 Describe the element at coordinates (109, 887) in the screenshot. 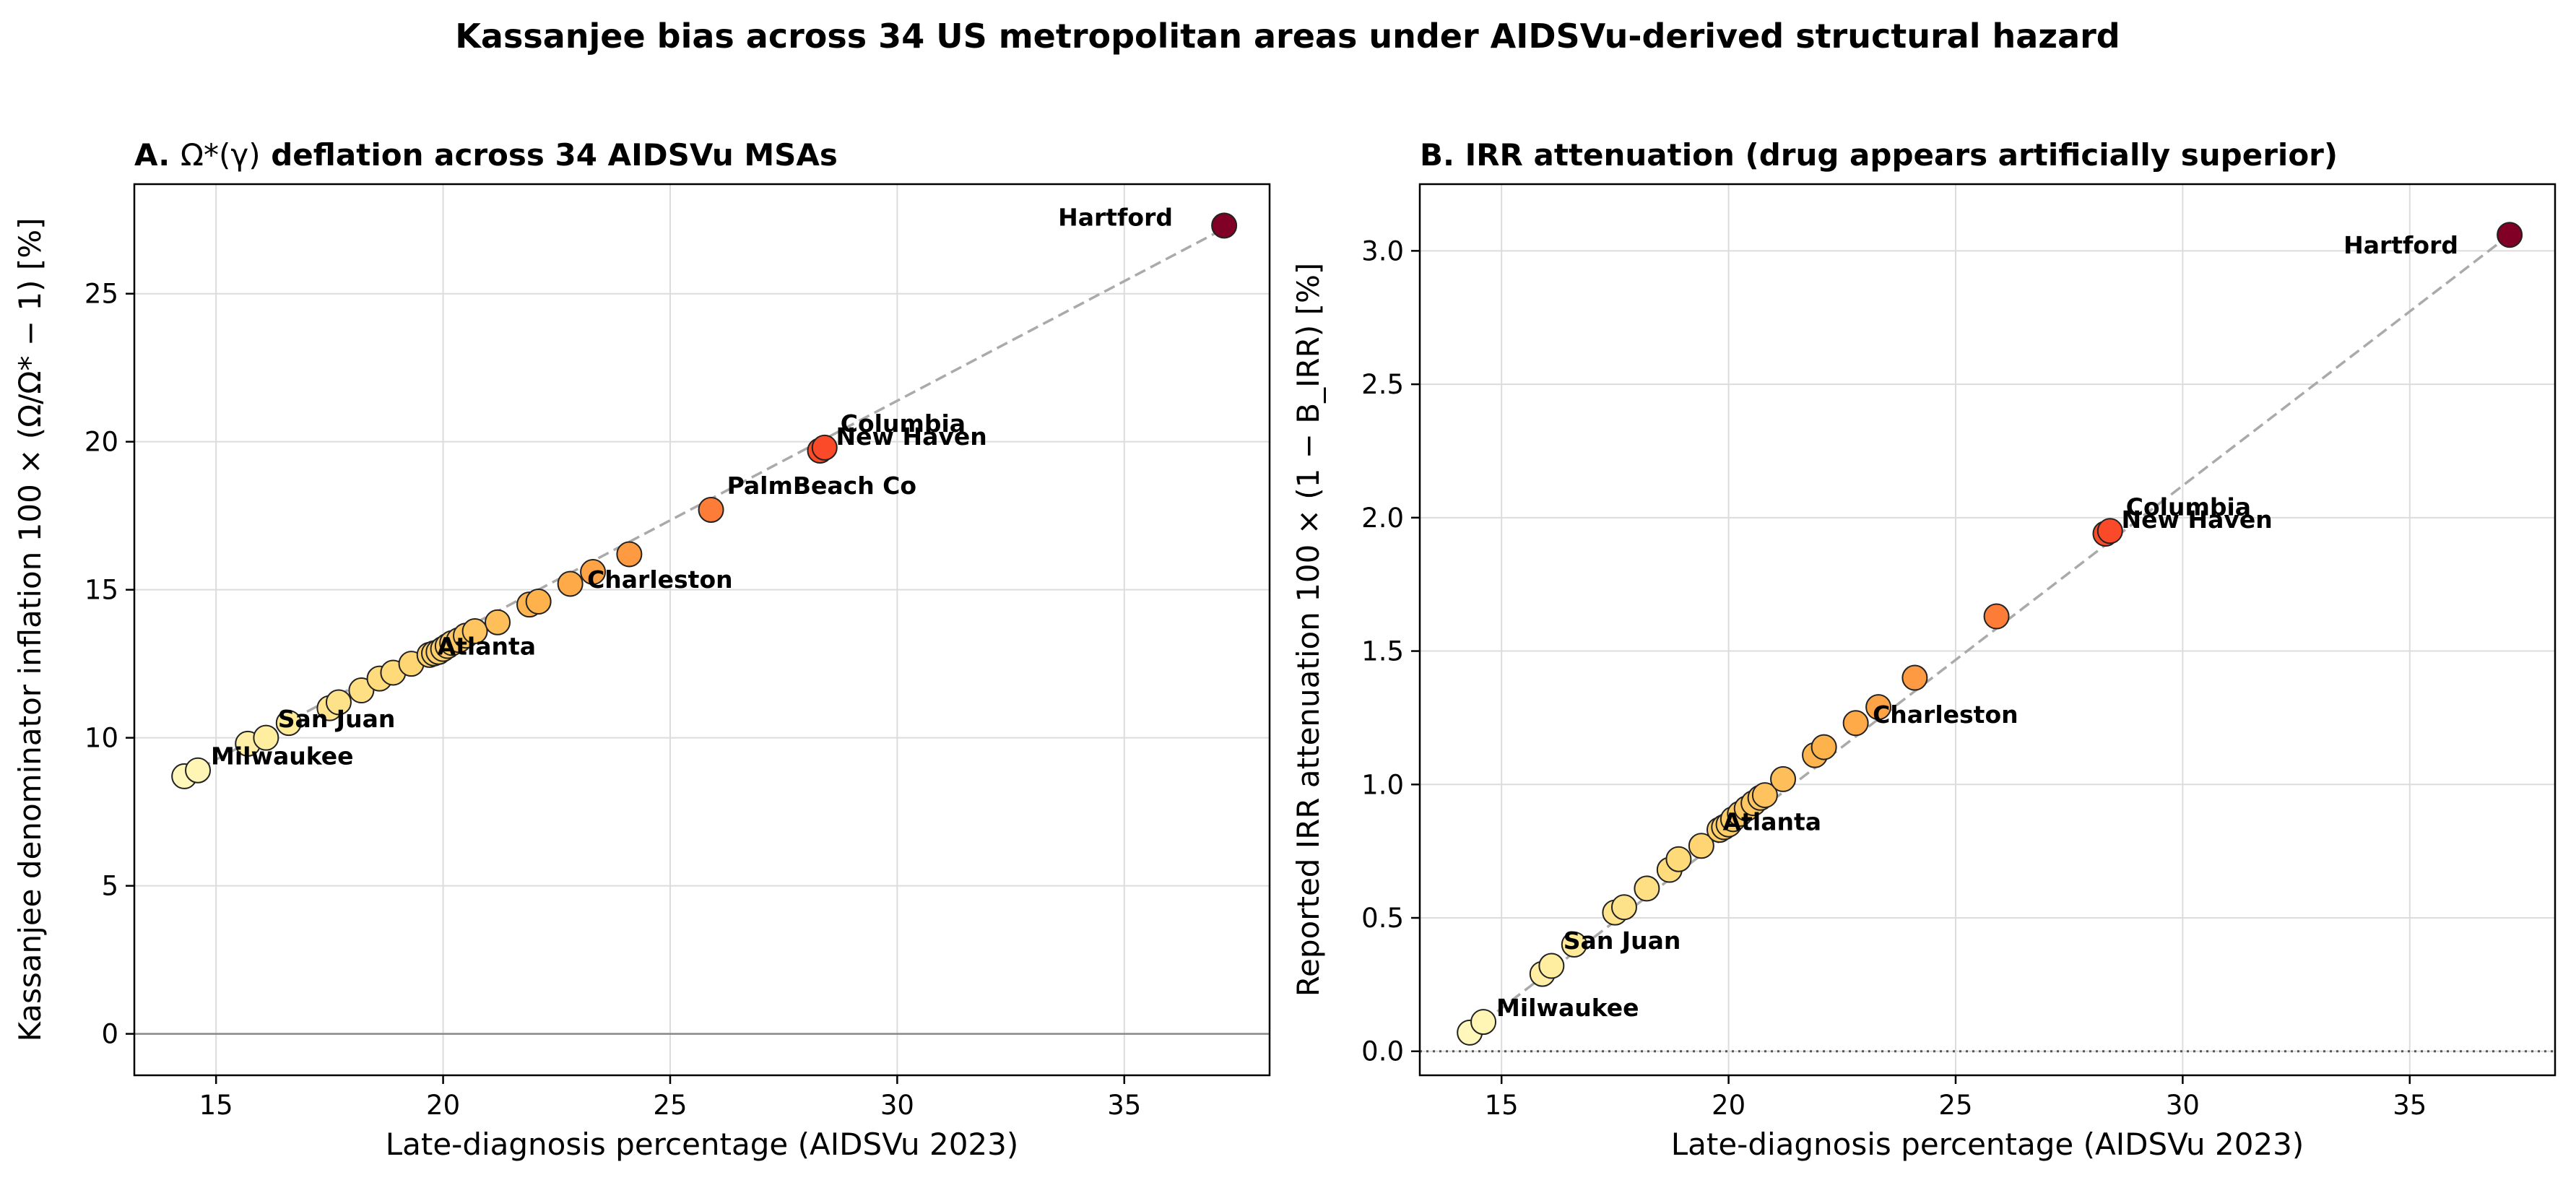

I see `y-tick-label: 5` at that location.